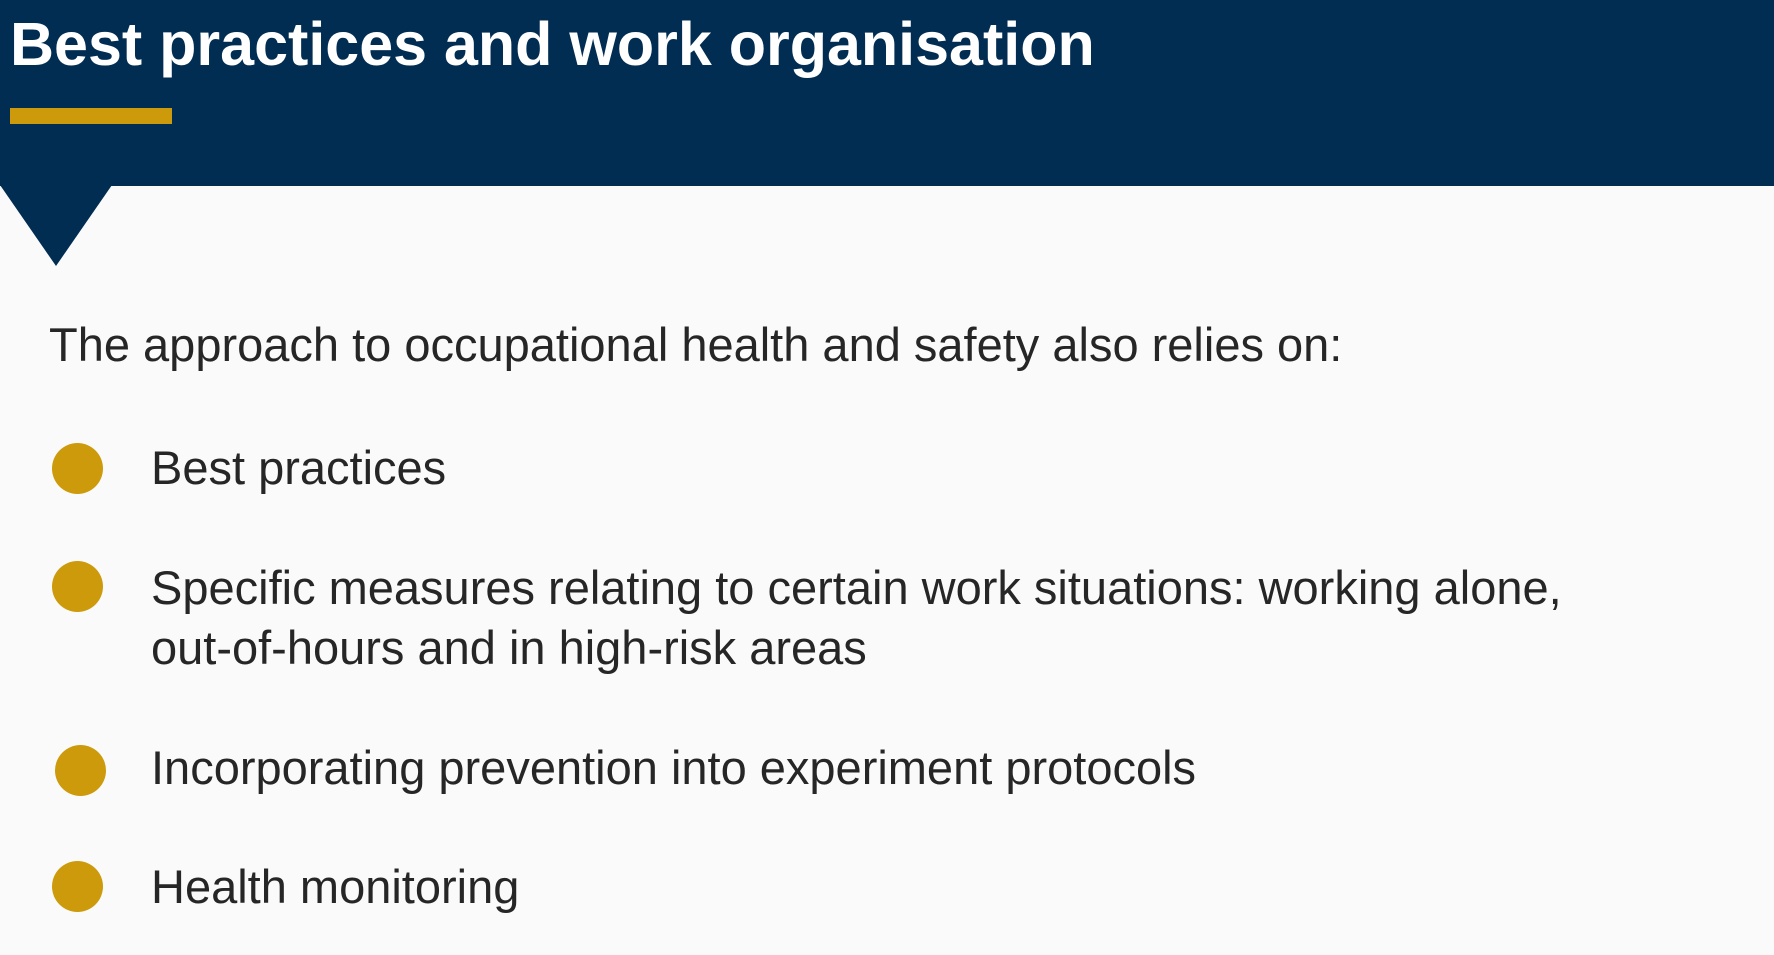 This screenshot has height=955, width=1774. Describe the element at coordinates (91, 116) in the screenshot. I see `title-accent-underline` at that location.